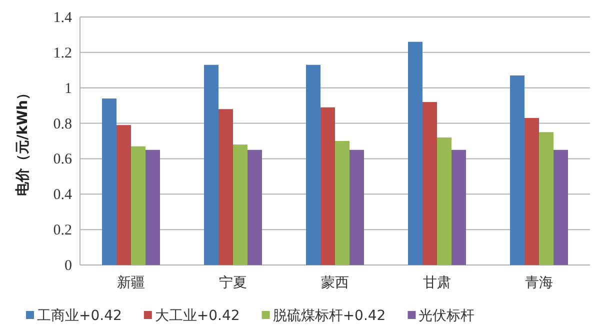  What do you see at coordinates (68, 88) in the screenshot?
I see `y-tick-label: 1` at bounding box center [68, 88].